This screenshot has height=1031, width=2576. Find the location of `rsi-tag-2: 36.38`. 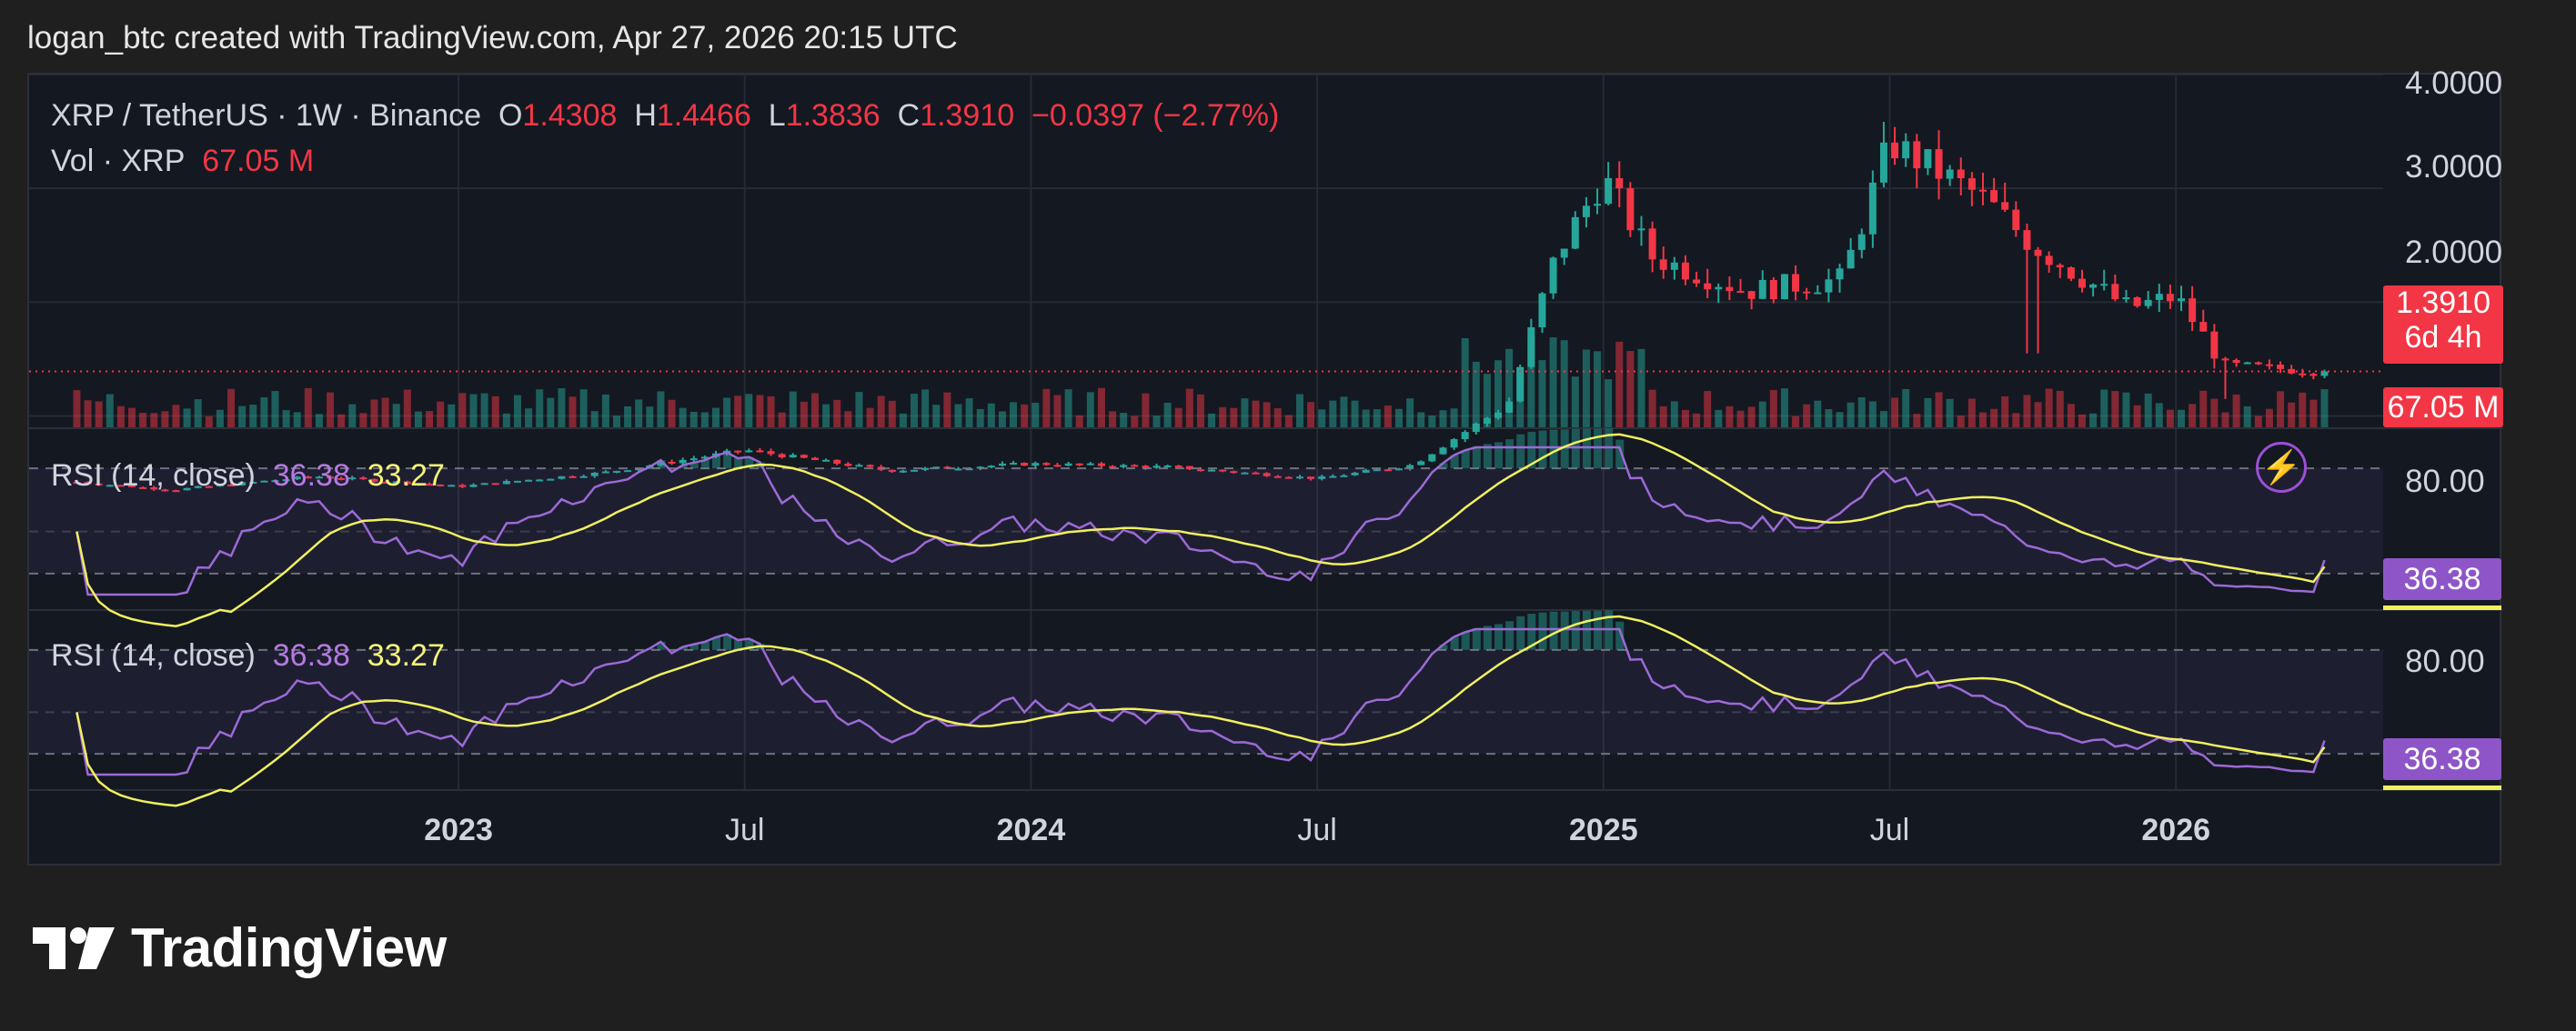

rsi-tag-2: 36.38 is located at coordinates (2442, 759).